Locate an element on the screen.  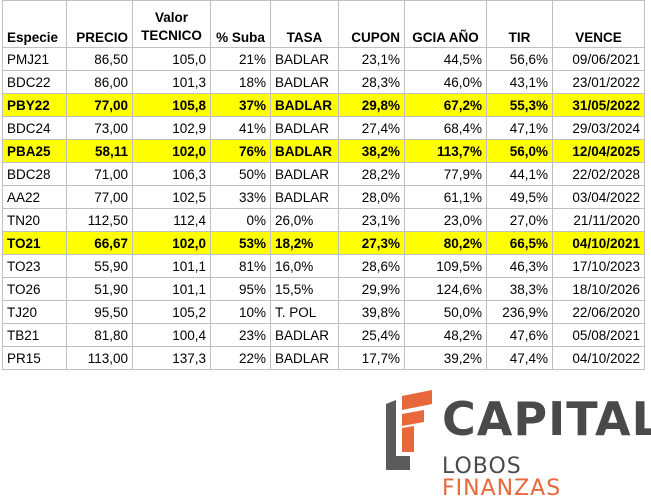
cell-gcia-ano: 61,1% is located at coordinates (445, 197).